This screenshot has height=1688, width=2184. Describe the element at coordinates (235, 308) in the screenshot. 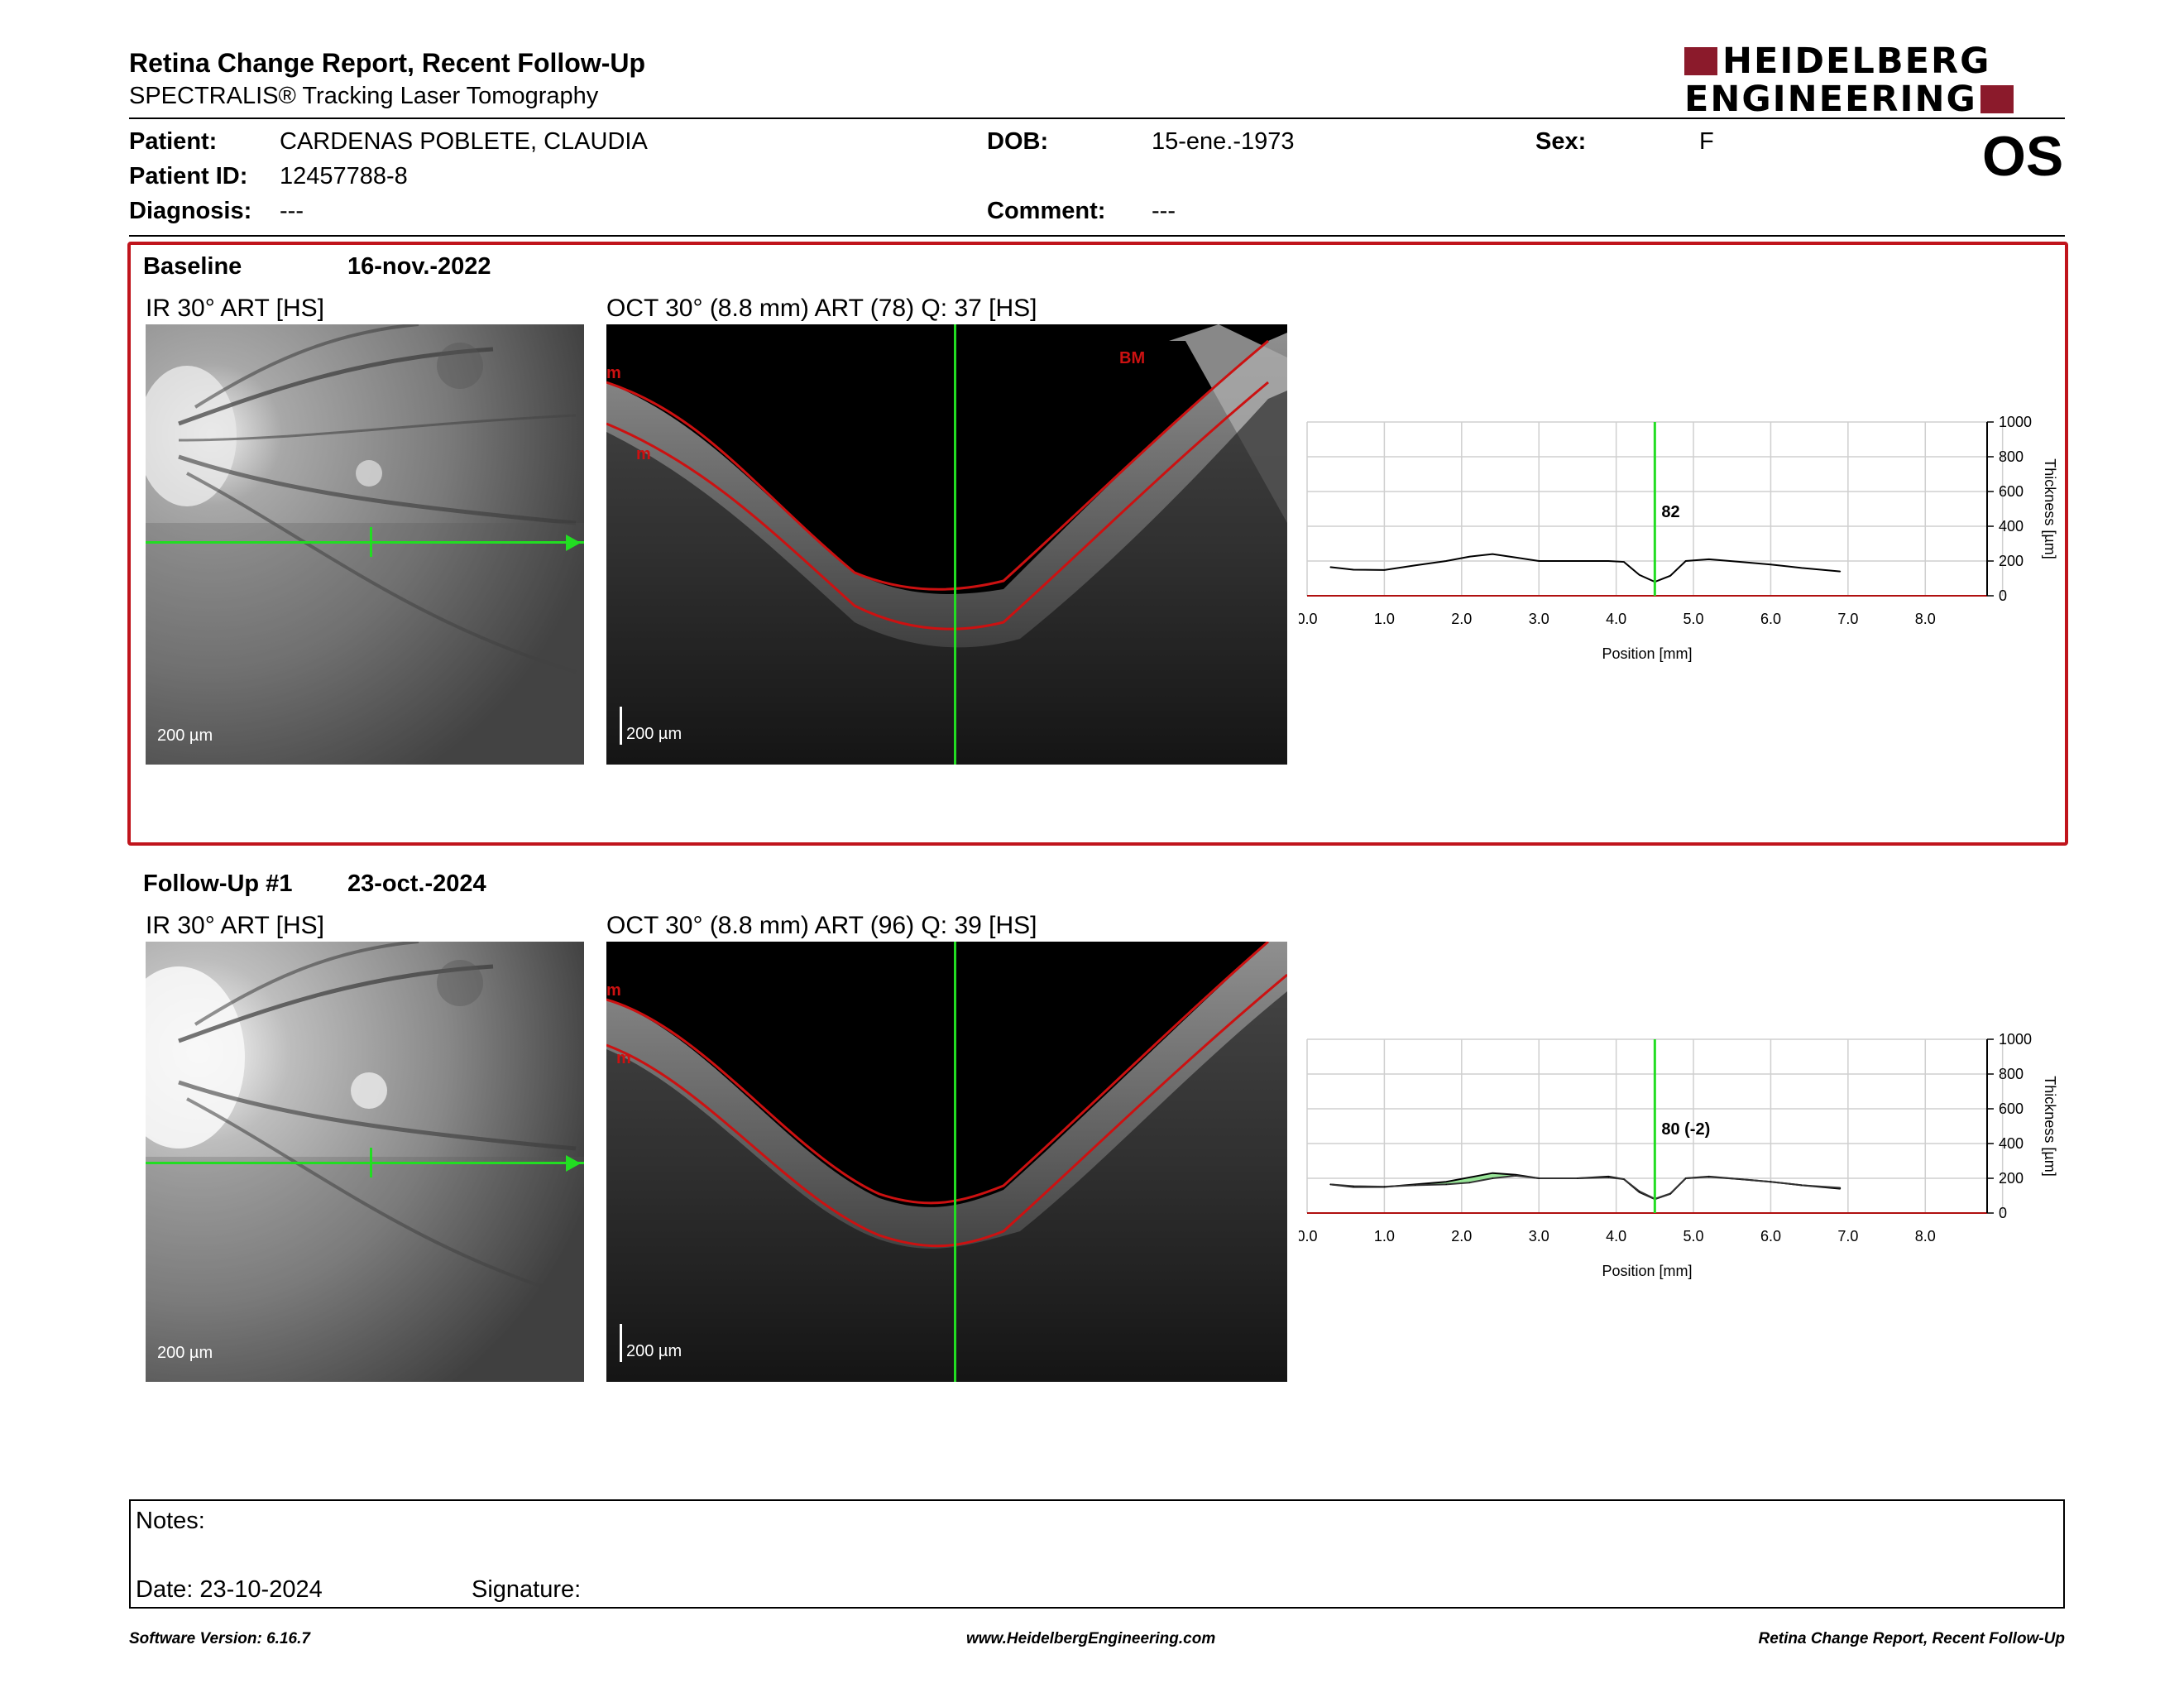

I see `baseline-ir-label: IR 30° ART [HS]` at that location.